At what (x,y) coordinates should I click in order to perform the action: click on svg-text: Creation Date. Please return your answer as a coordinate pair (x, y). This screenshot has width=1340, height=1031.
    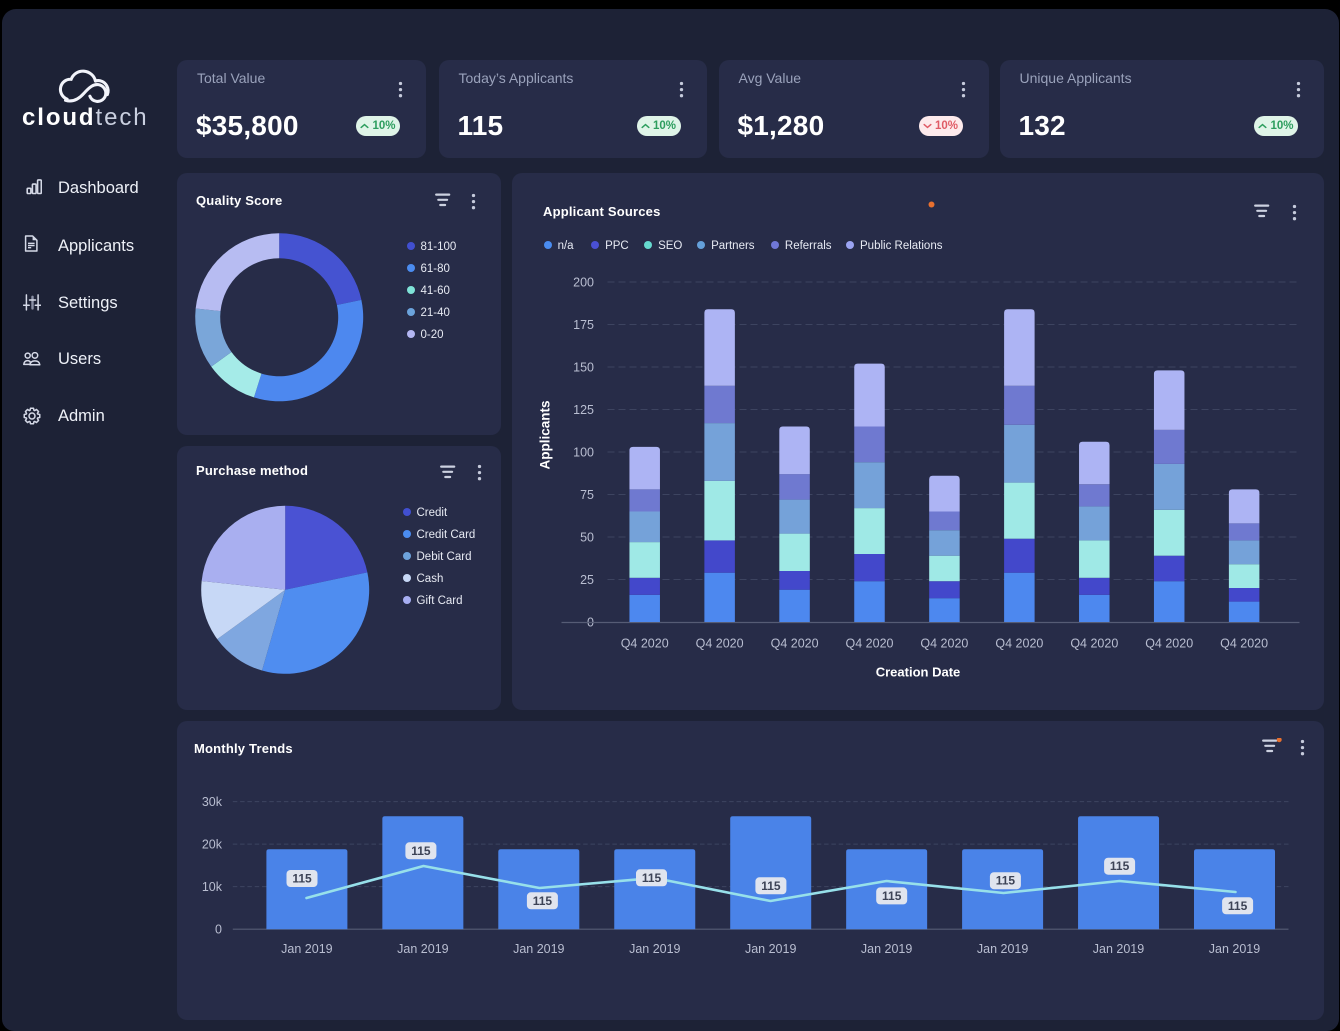
    Looking at the image, I should click on (918, 672).